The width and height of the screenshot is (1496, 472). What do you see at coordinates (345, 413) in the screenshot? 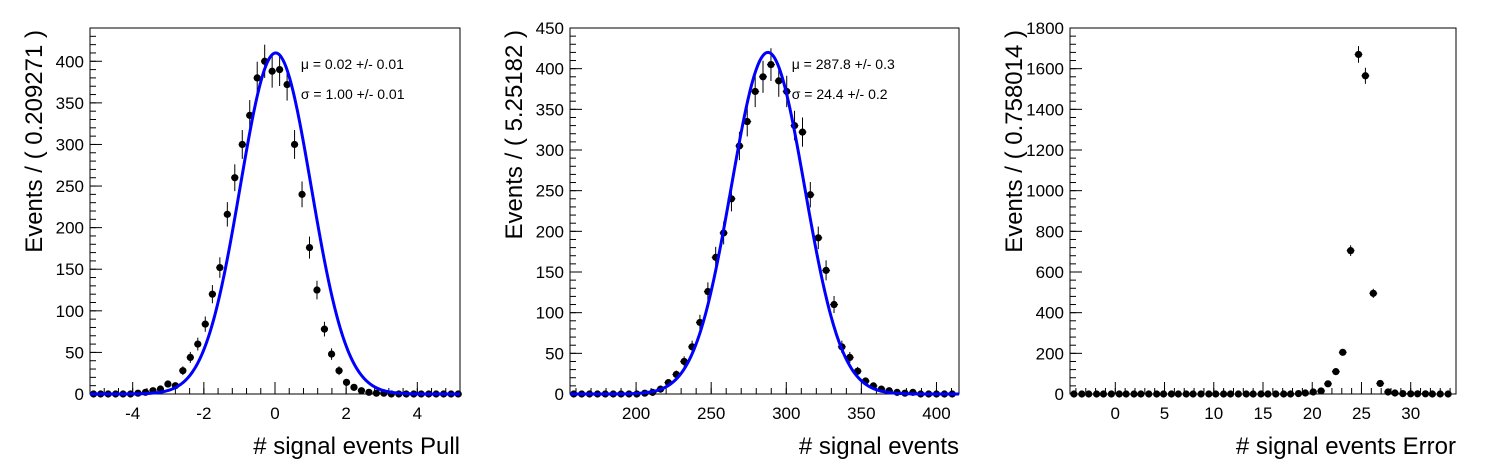
I see `x-tick-label: 2` at bounding box center [345, 413].